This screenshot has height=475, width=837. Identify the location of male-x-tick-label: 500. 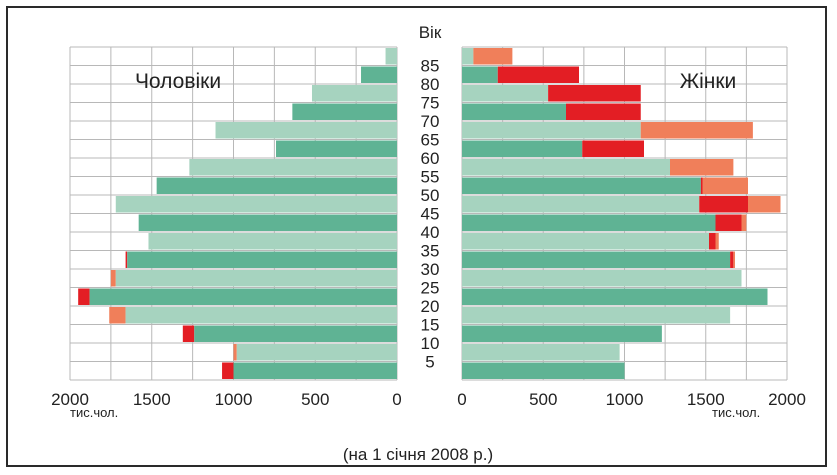
(315, 399).